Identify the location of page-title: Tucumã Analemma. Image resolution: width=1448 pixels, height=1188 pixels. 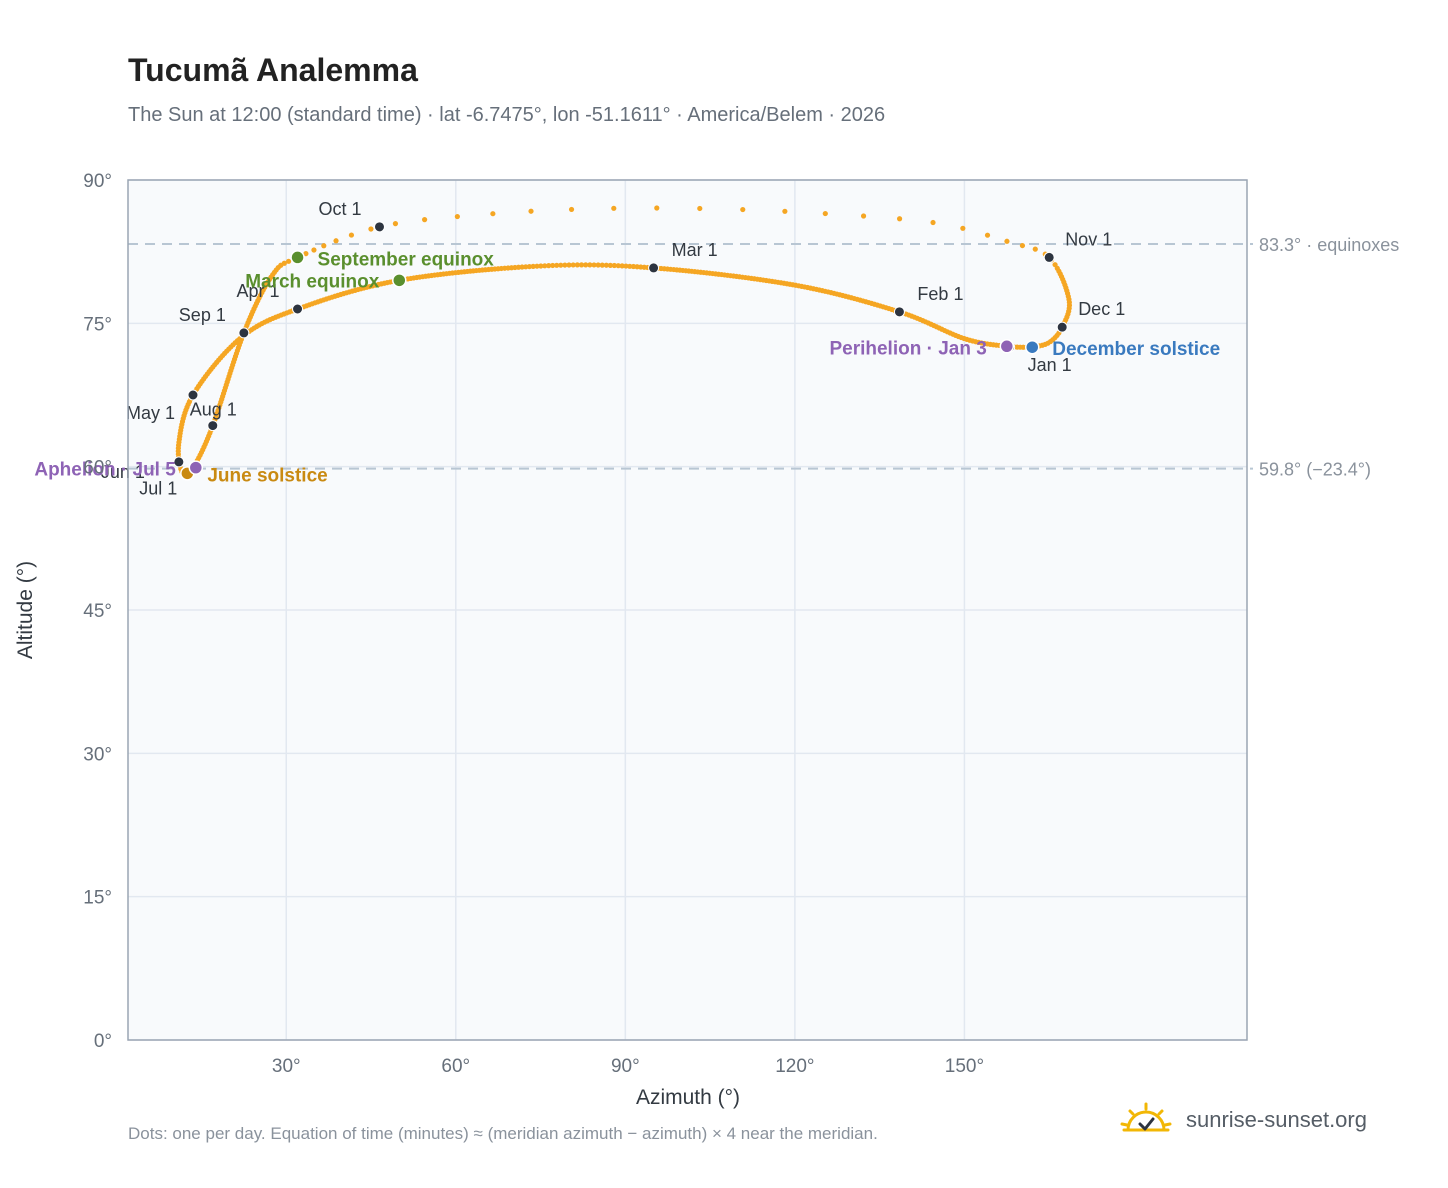
(273, 70).